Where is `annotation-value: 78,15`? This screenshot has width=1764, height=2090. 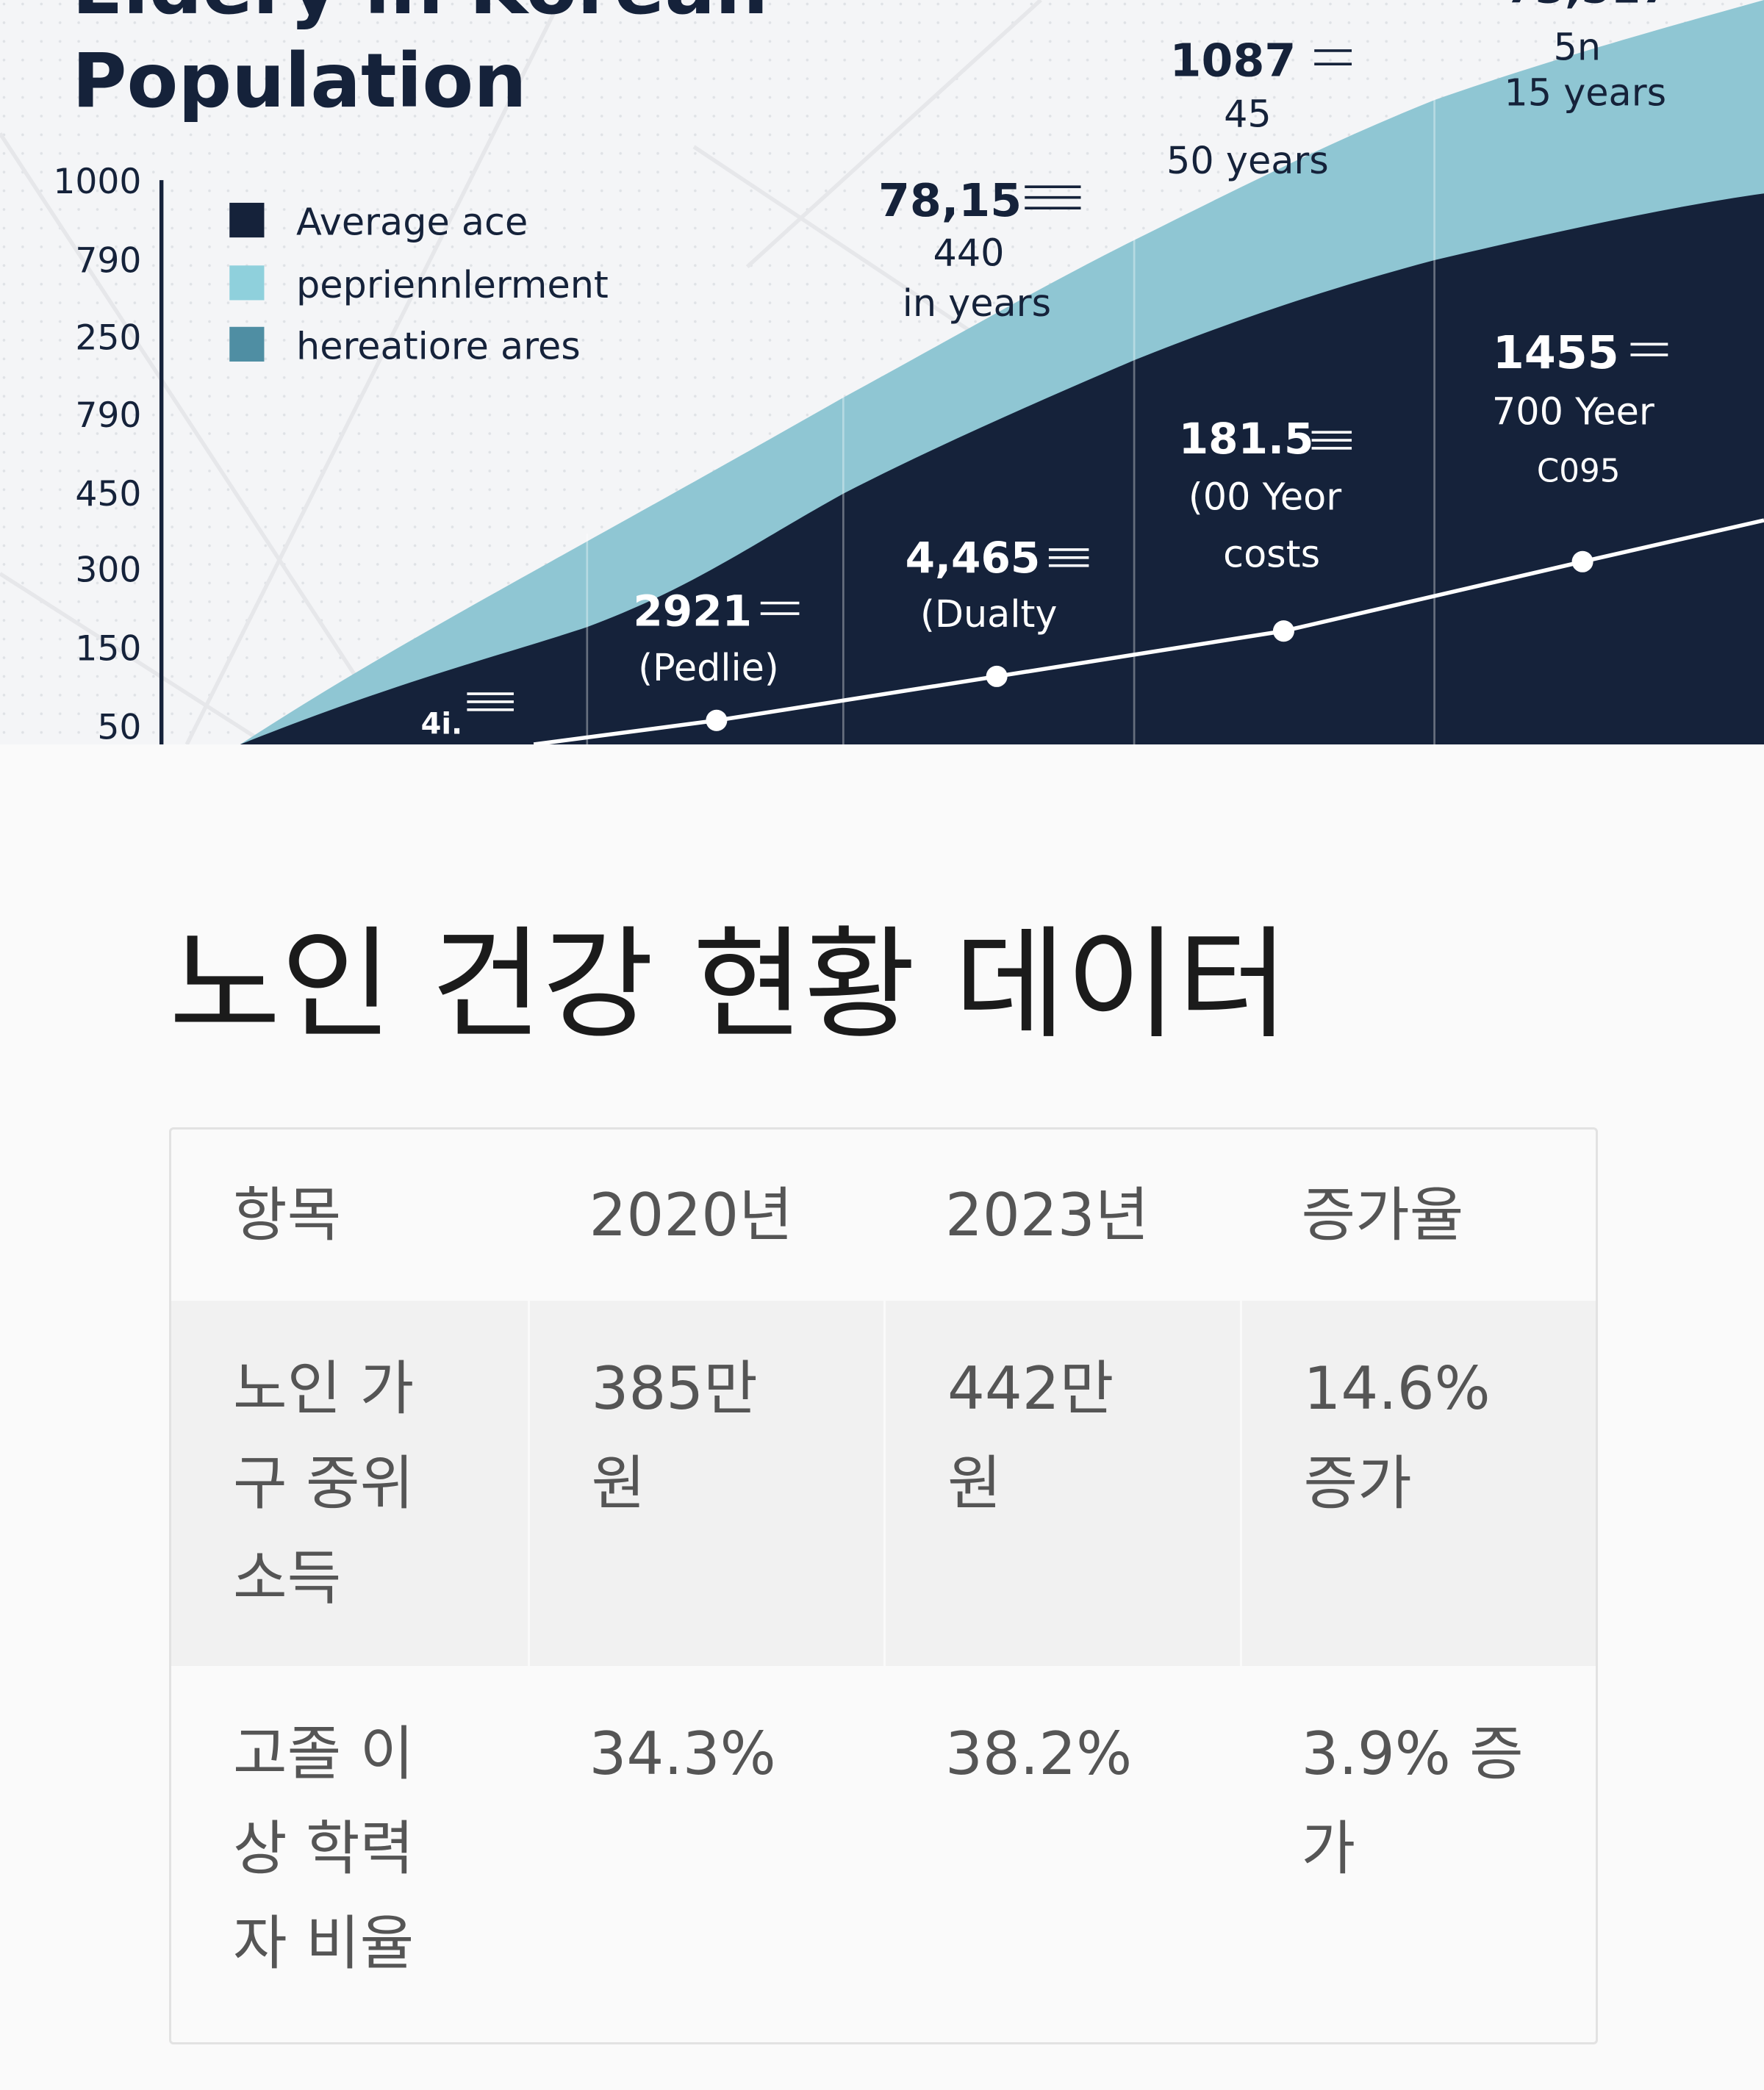
annotation-value: 78,15 is located at coordinates (950, 200).